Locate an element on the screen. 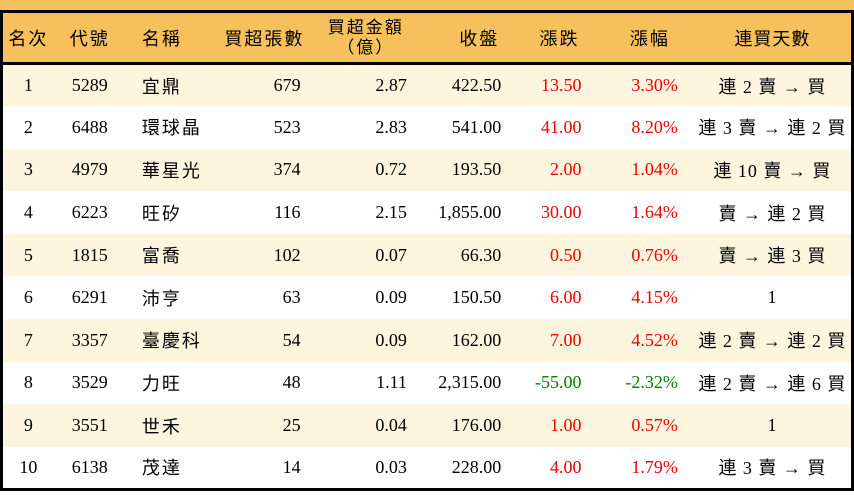  cell-streak: 連 10 賣 → 買 is located at coordinates (772, 170).